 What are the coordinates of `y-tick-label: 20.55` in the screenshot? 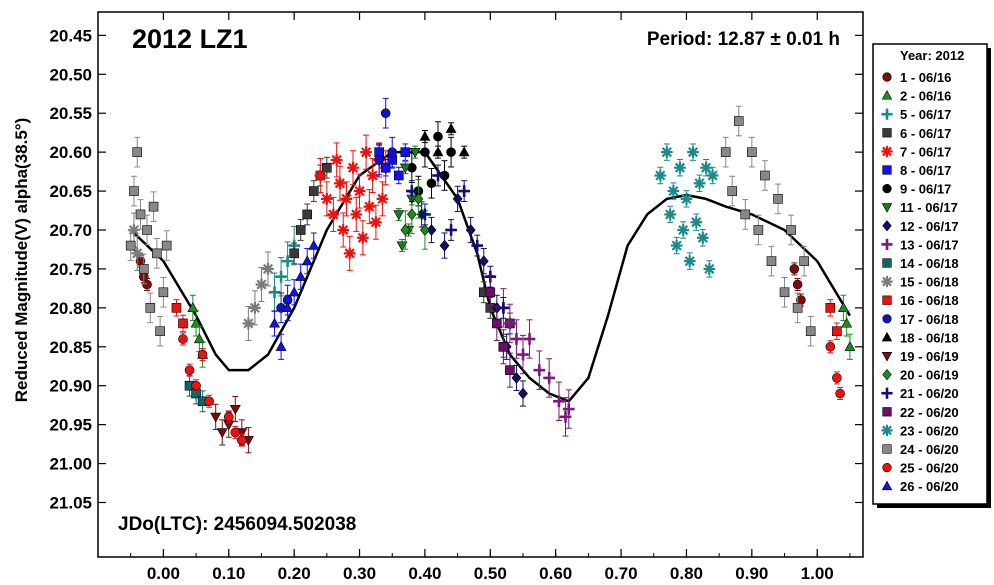 It's located at (70, 113).